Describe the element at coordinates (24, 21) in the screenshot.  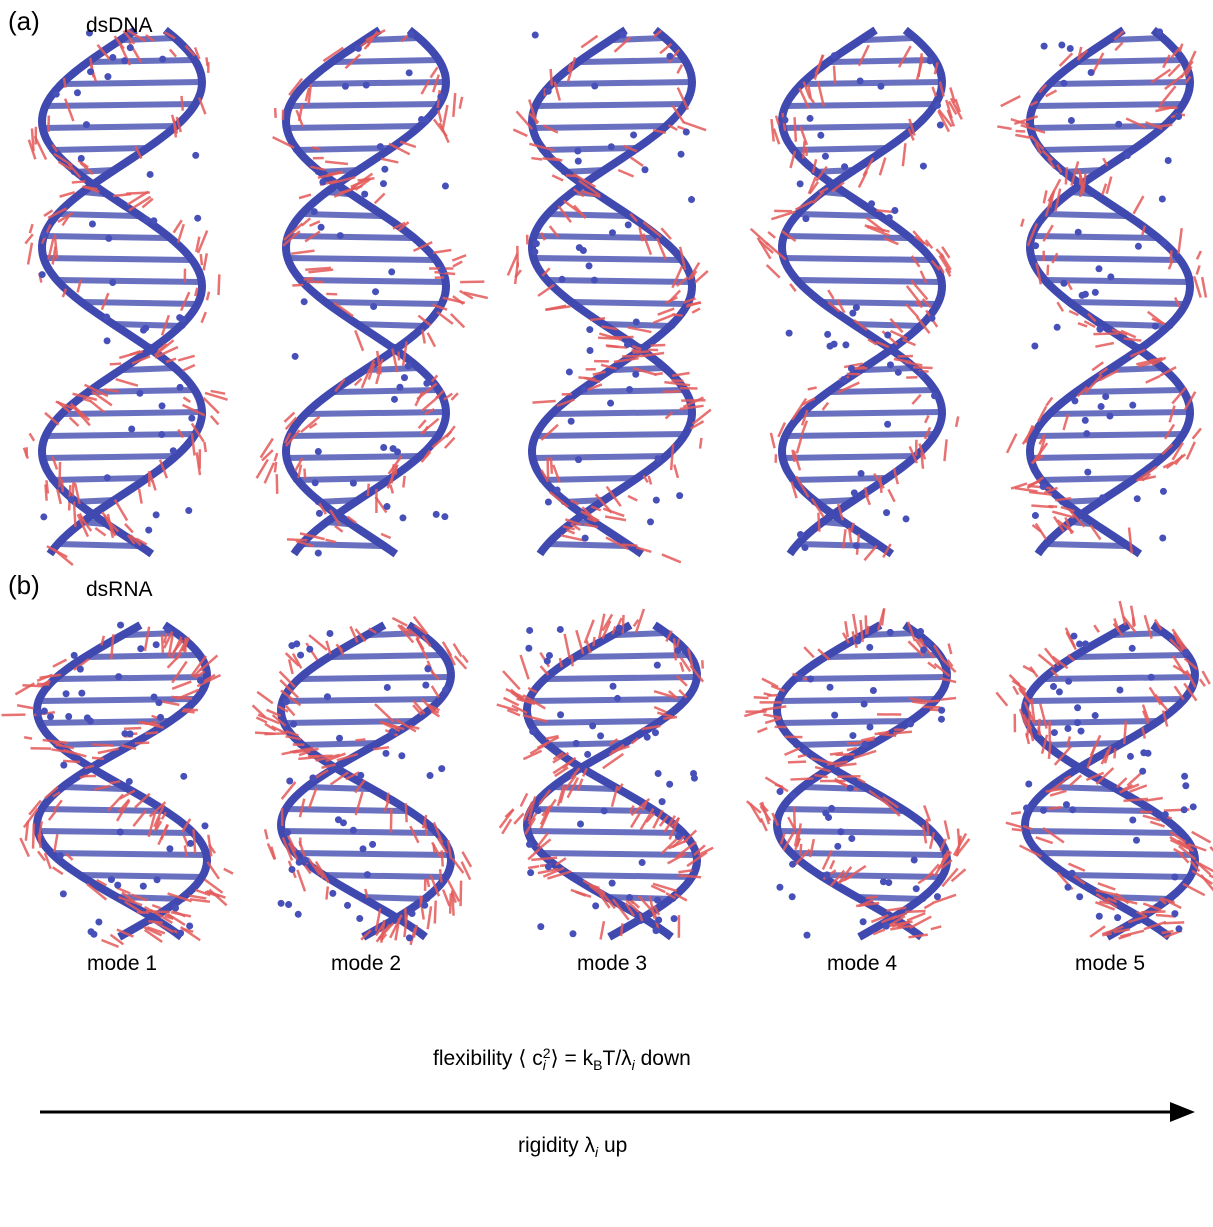
I see `panel-label: (a)` at that location.